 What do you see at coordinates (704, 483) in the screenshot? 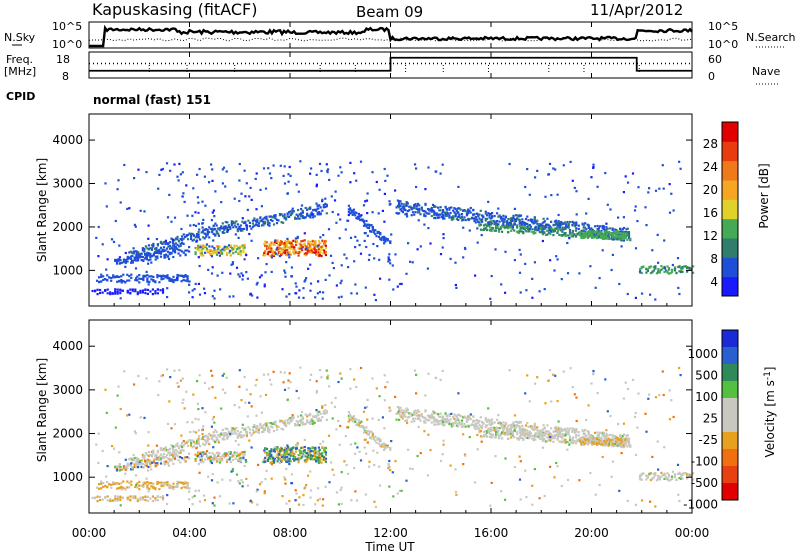
I see `colorbar-tick: -500` at bounding box center [704, 483].